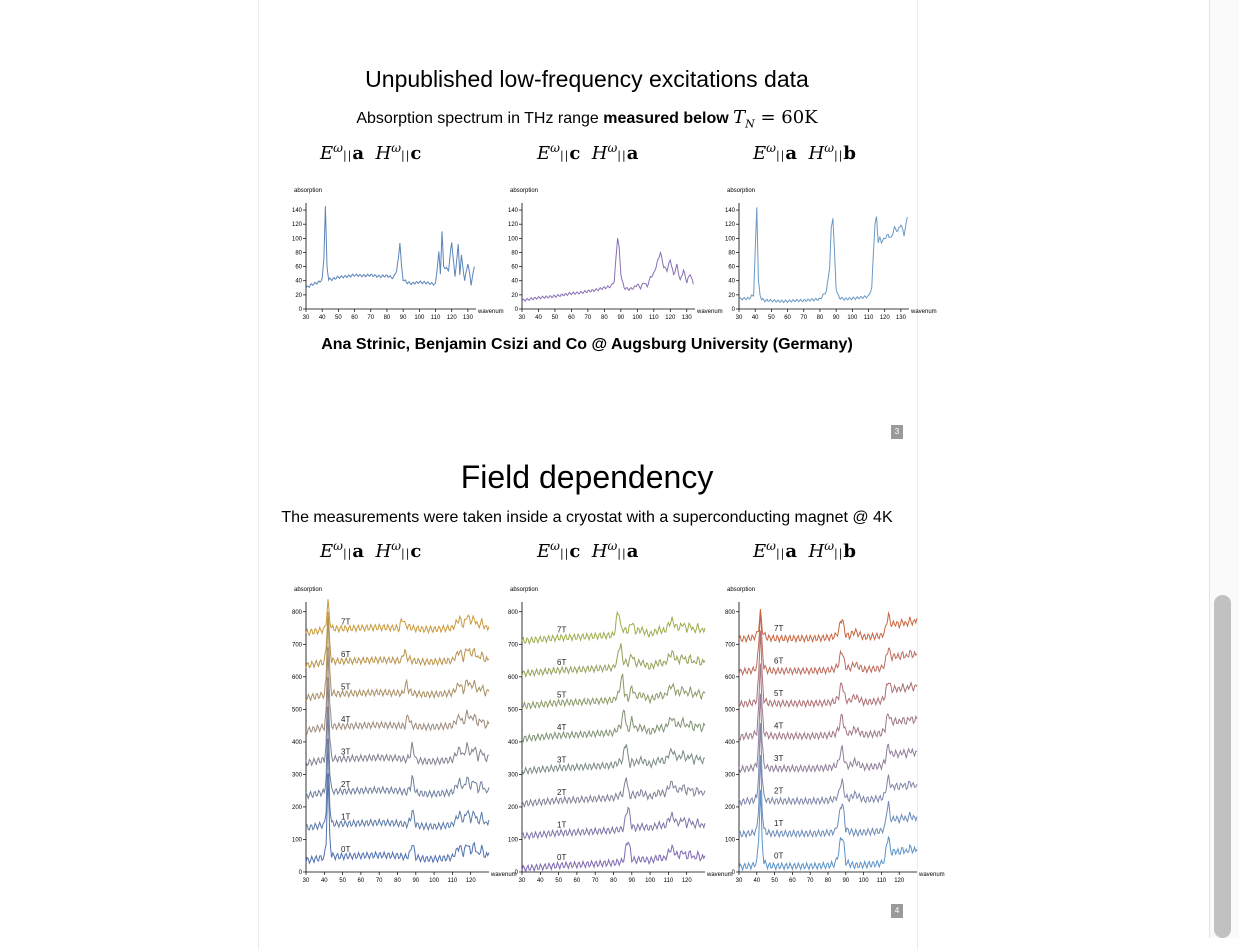 This screenshot has width=1239, height=950. Describe the element at coordinates (397, 819) in the screenshot. I see `series-line-0T` at that location.